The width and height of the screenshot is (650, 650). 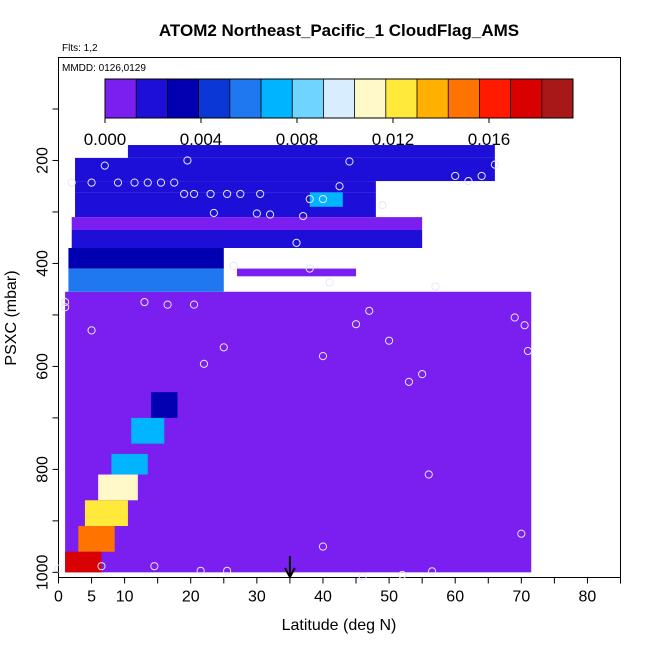 I want to click on colorbar-tick-label: 0.004, so click(x=201, y=139).